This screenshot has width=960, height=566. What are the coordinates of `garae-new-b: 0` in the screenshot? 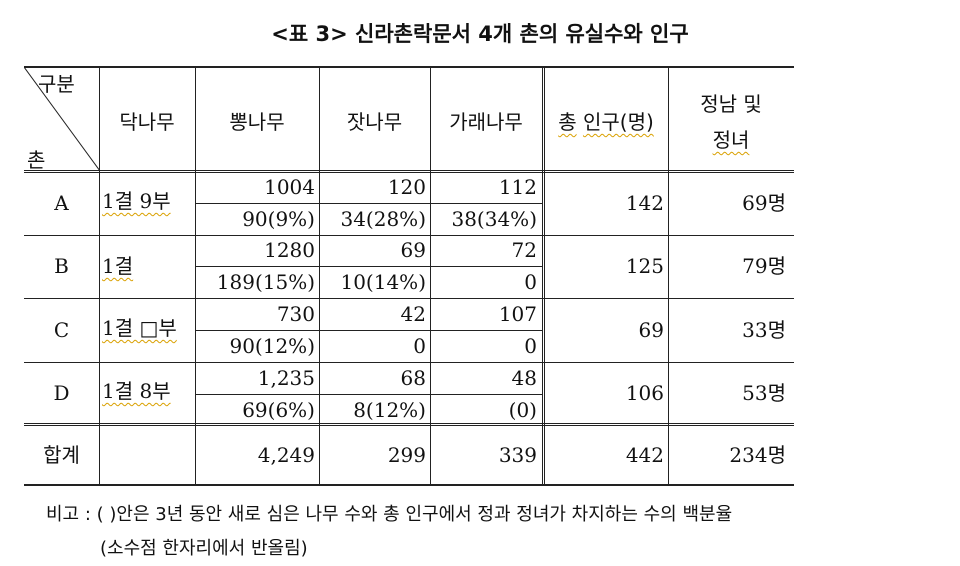 It's located at (530, 282).